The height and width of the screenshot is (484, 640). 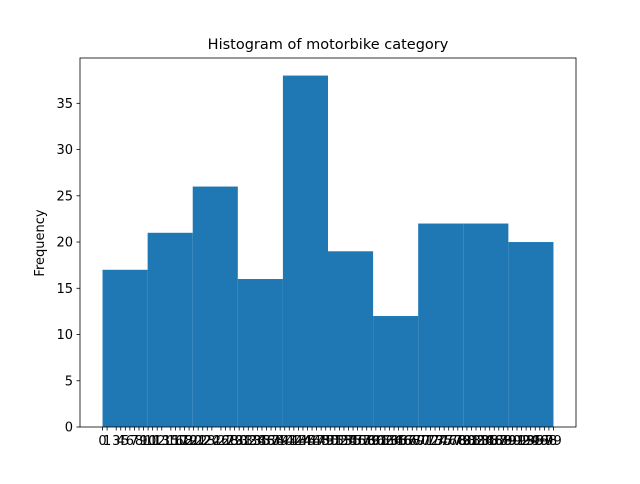 I want to click on x-tick-label: 16, so click(x=175, y=441).